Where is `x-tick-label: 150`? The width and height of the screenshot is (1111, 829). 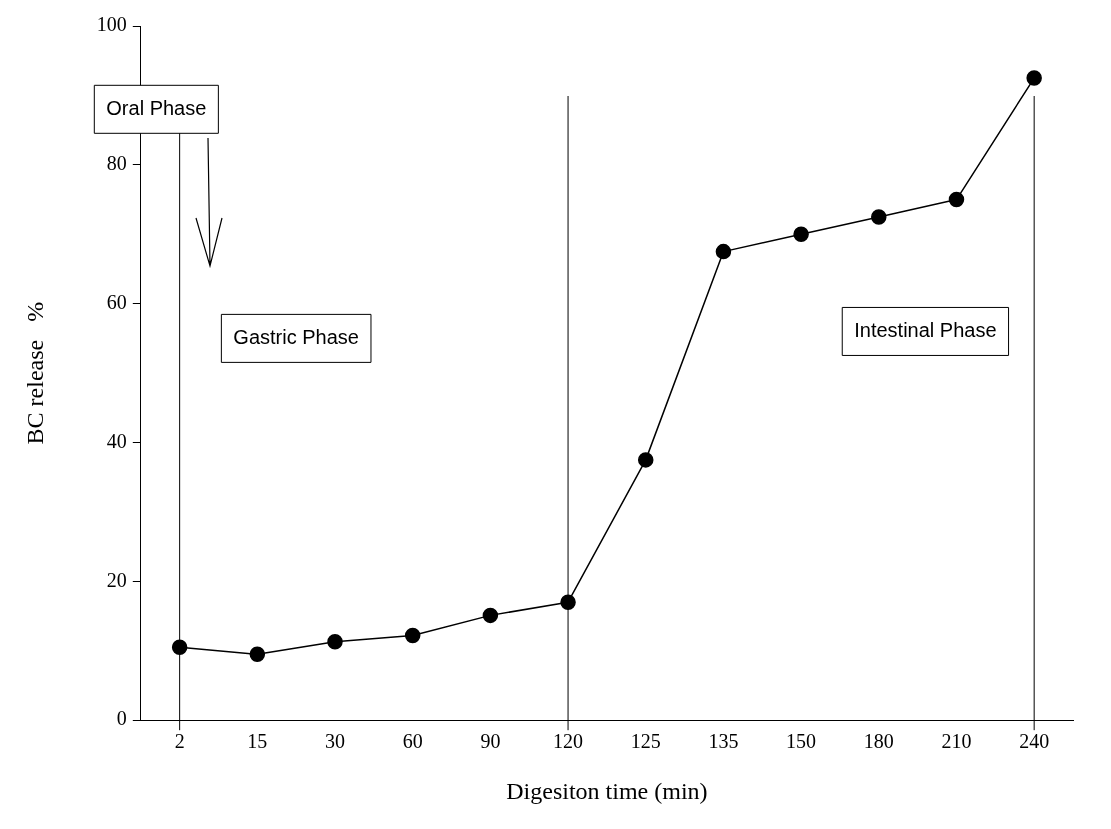 x-tick-label: 150 is located at coordinates (801, 741).